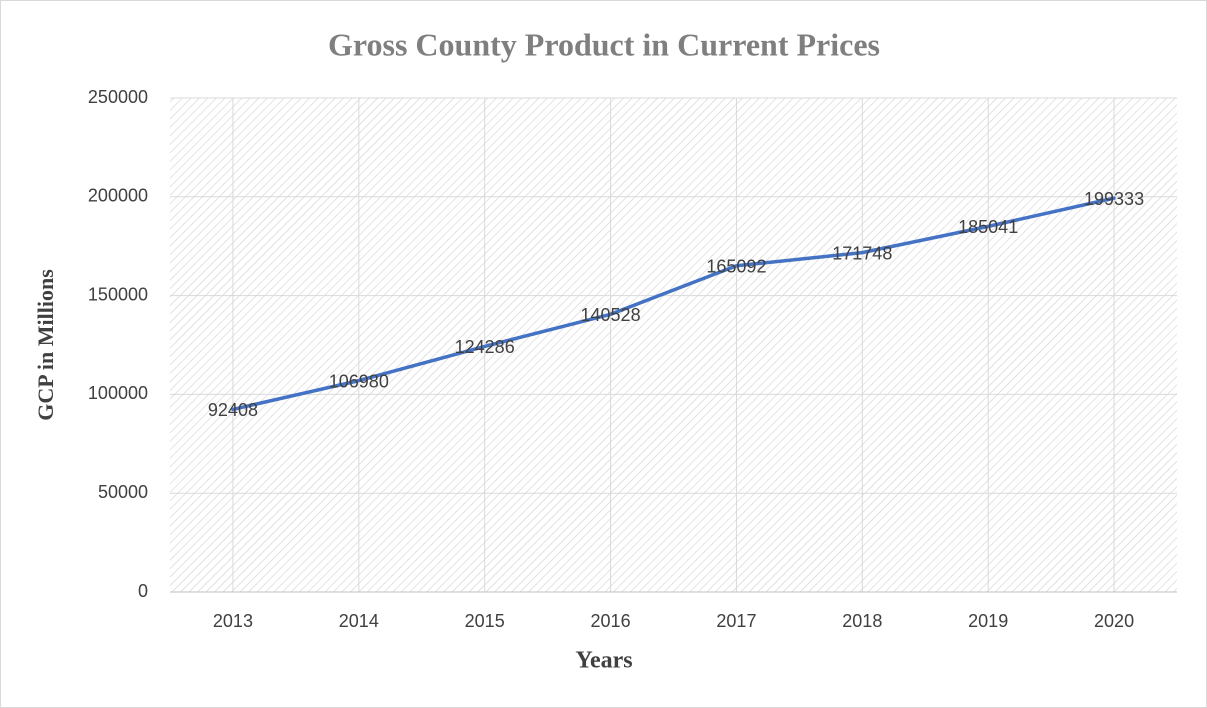  What do you see at coordinates (118, 393) in the screenshot?
I see `y-tick-label: 100000` at bounding box center [118, 393].